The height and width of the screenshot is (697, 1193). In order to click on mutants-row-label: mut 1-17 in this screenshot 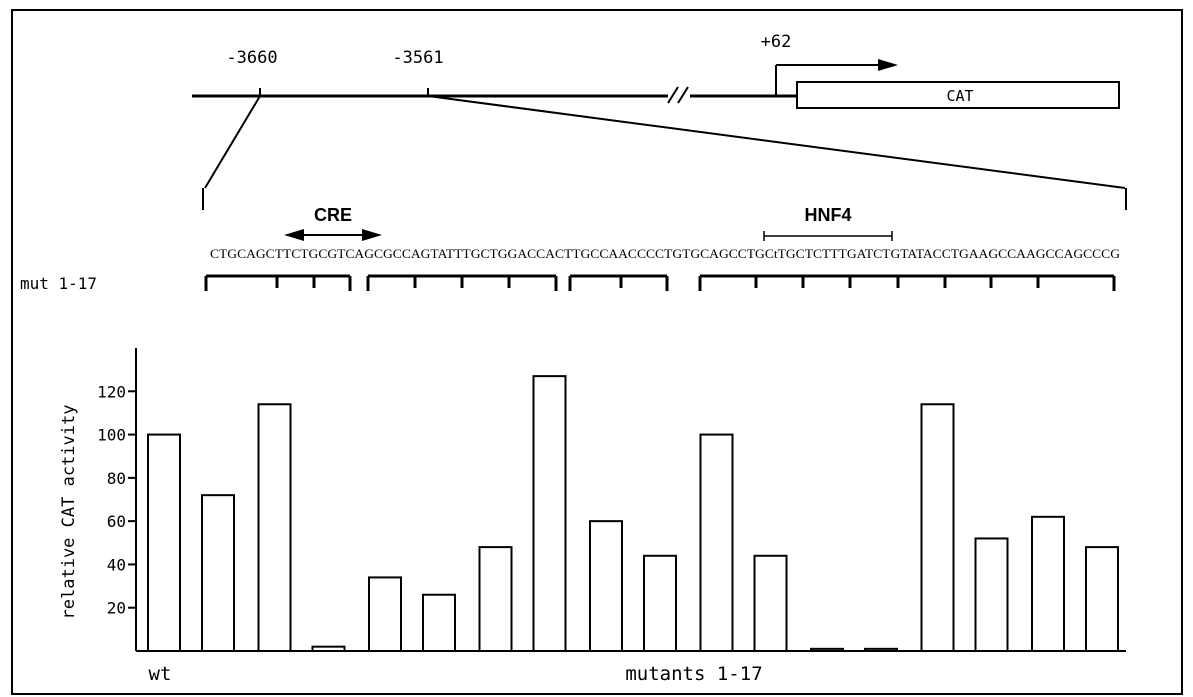, I will do `click(58, 283)`.